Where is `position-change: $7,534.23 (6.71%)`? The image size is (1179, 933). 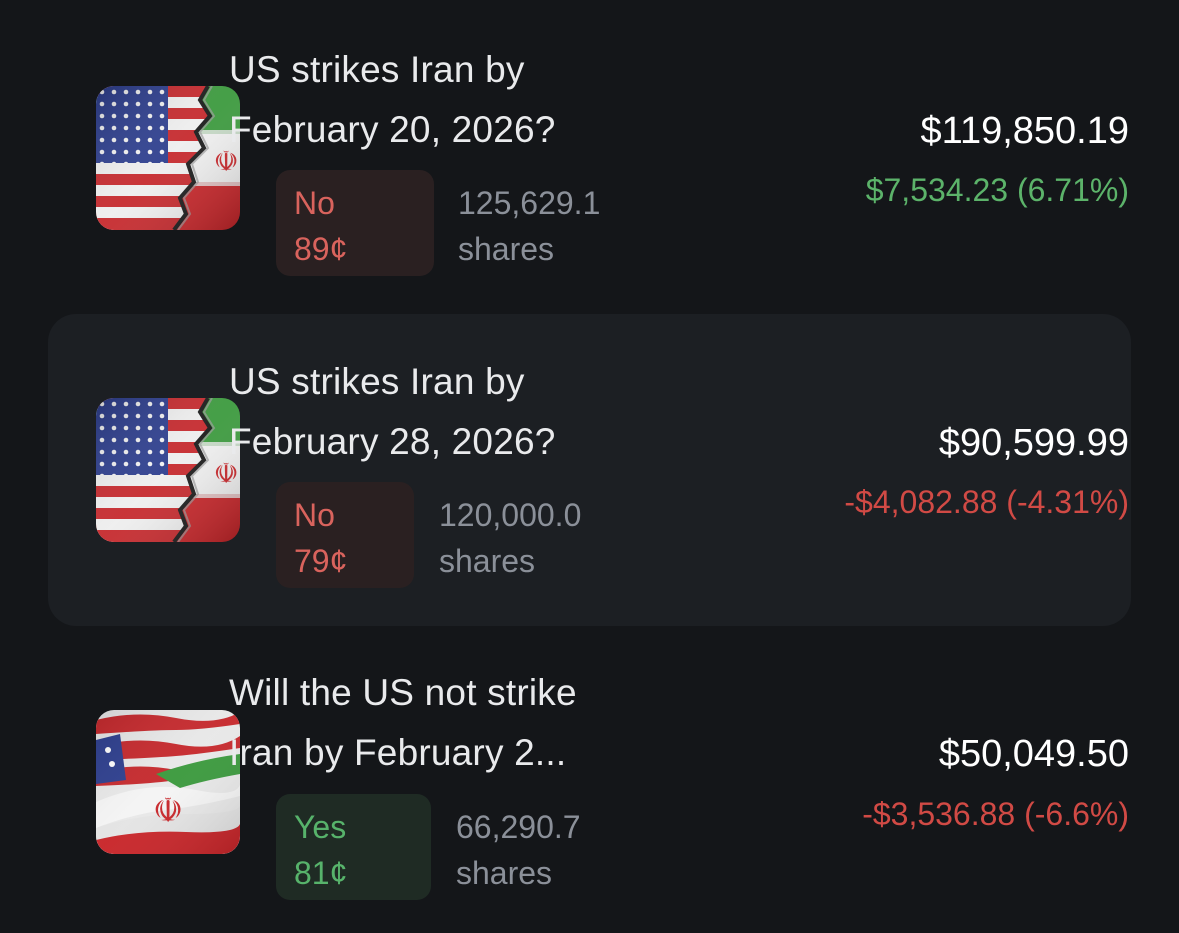 position-change: $7,534.23 (6.71%) is located at coordinates (997, 190).